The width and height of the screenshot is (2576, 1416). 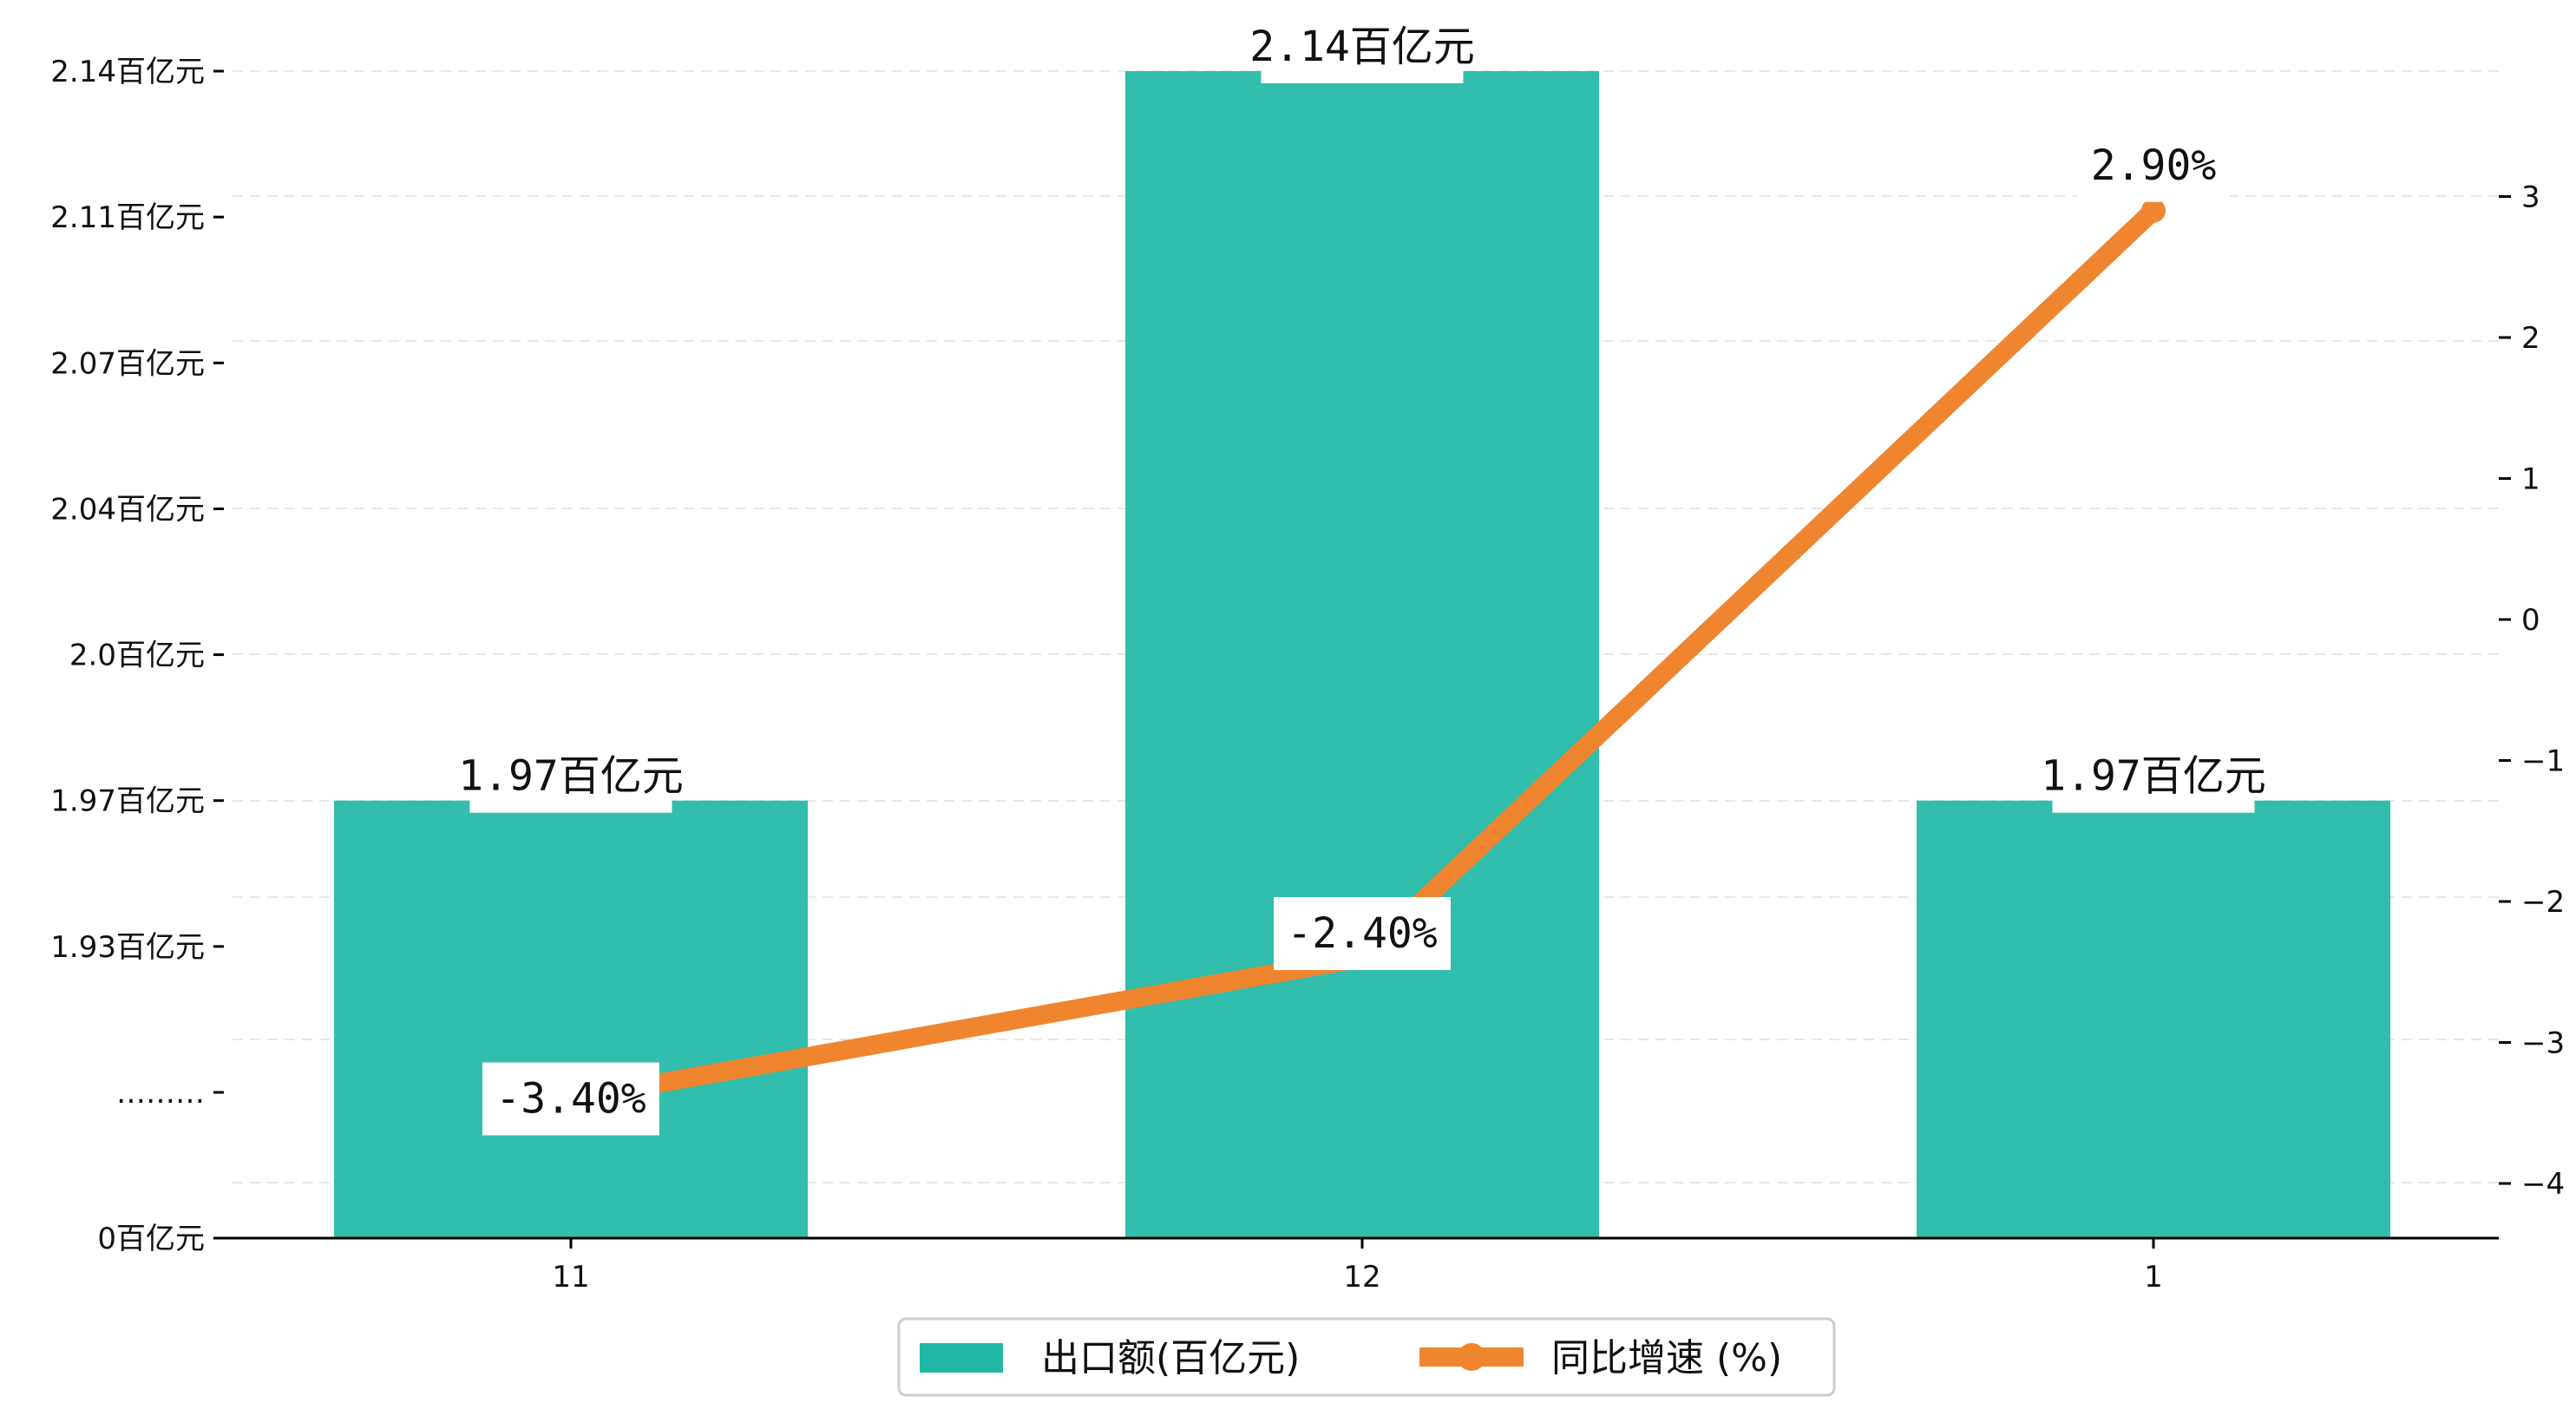 I want to click on legend-label-exports: 出口额(百亿元), so click(x=1170, y=1358).